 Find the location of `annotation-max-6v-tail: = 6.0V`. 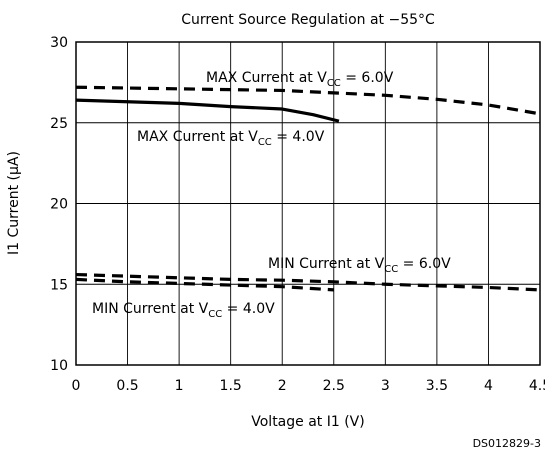

annotation-max-6v-tail: = 6.0V is located at coordinates (367, 78).